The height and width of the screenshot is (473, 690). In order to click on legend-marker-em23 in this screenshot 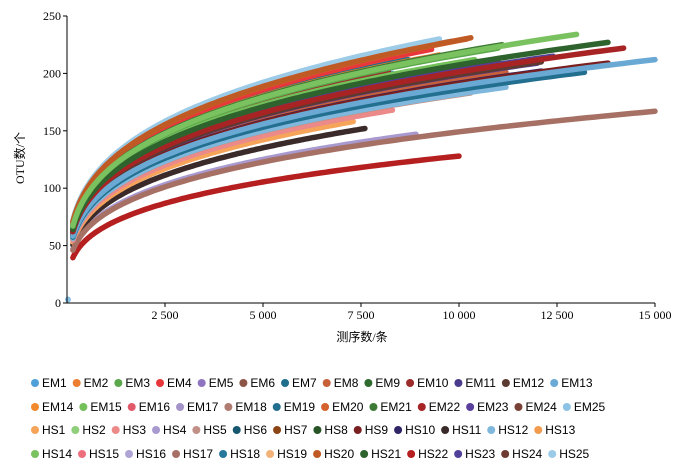, I will do `click(470, 407)`.